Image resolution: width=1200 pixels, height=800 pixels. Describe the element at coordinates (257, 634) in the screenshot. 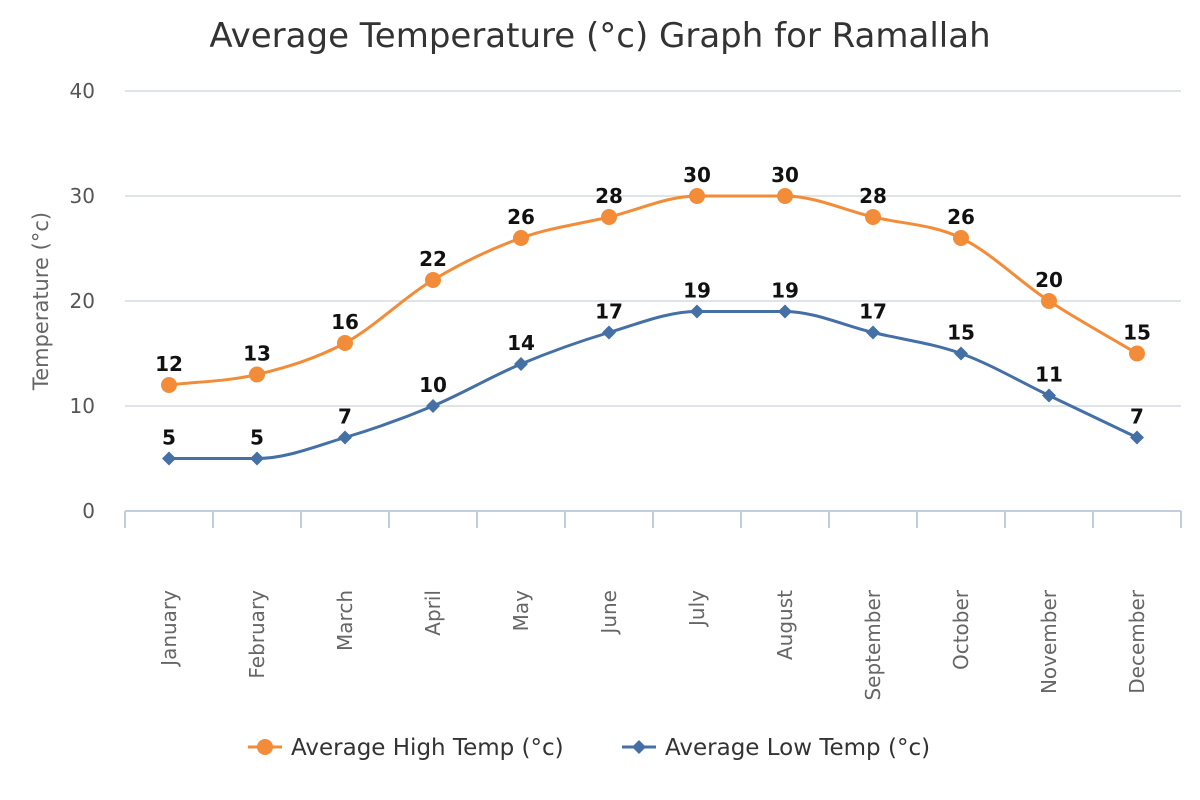

I see `x-tick-label: February` at that location.